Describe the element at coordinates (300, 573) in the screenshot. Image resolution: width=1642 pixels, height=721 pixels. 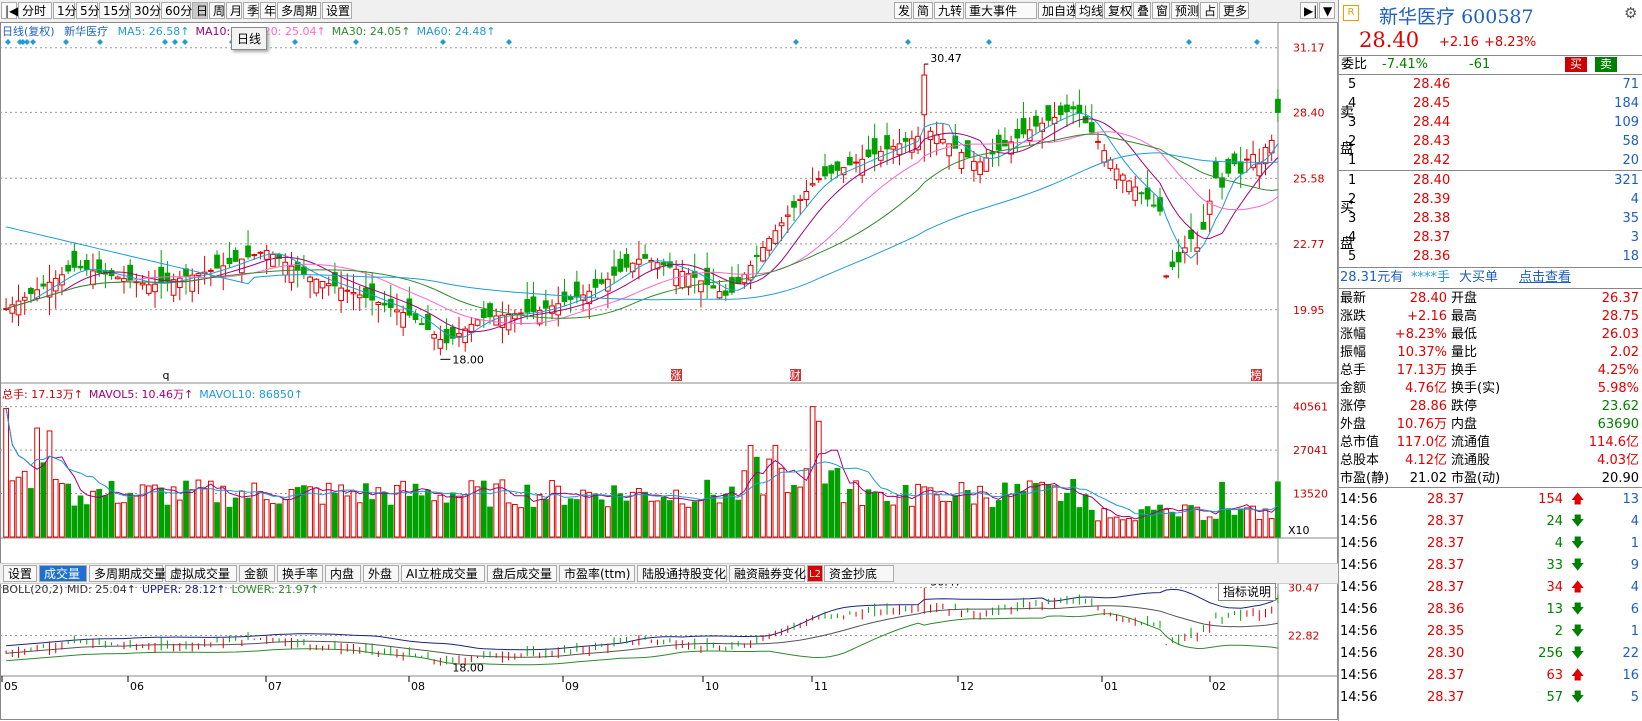
I see `indicator-tab-5: 换手率` at that location.